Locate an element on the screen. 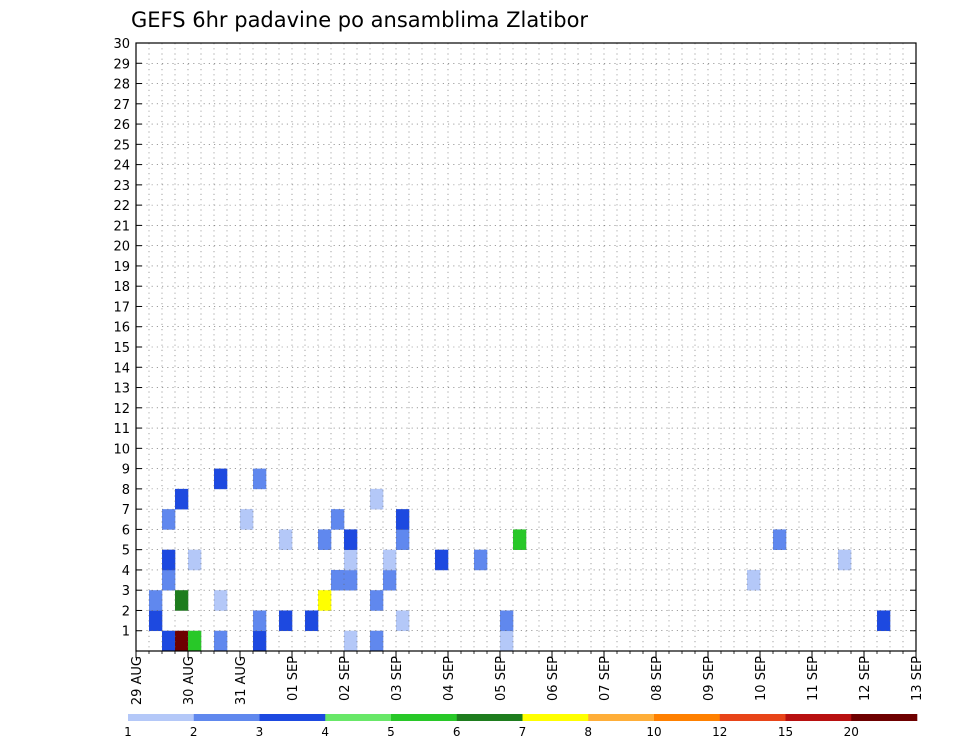  legend-label: 3 is located at coordinates (260, 732).